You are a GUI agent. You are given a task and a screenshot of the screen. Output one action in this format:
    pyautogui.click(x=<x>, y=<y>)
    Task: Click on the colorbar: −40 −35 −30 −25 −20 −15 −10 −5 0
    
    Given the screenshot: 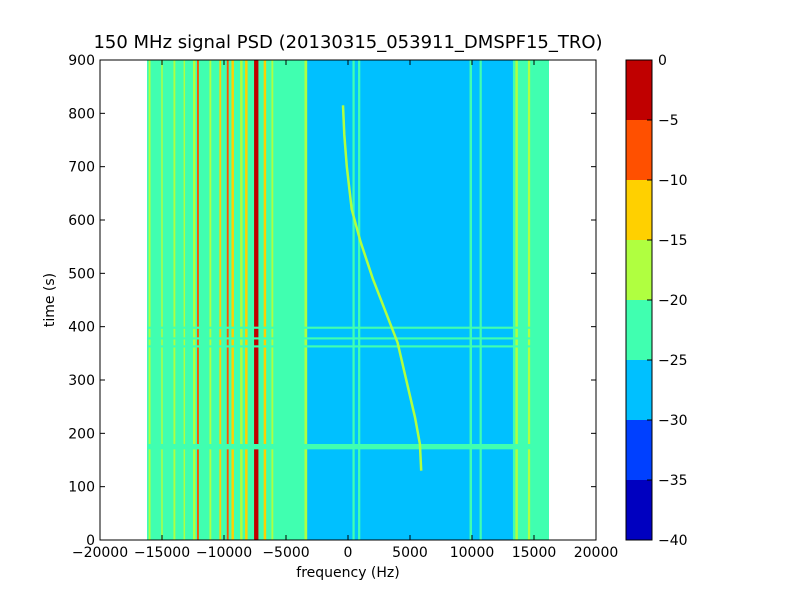 What is the action you would take?
    pyautogui.click(x=656, y=301)
    